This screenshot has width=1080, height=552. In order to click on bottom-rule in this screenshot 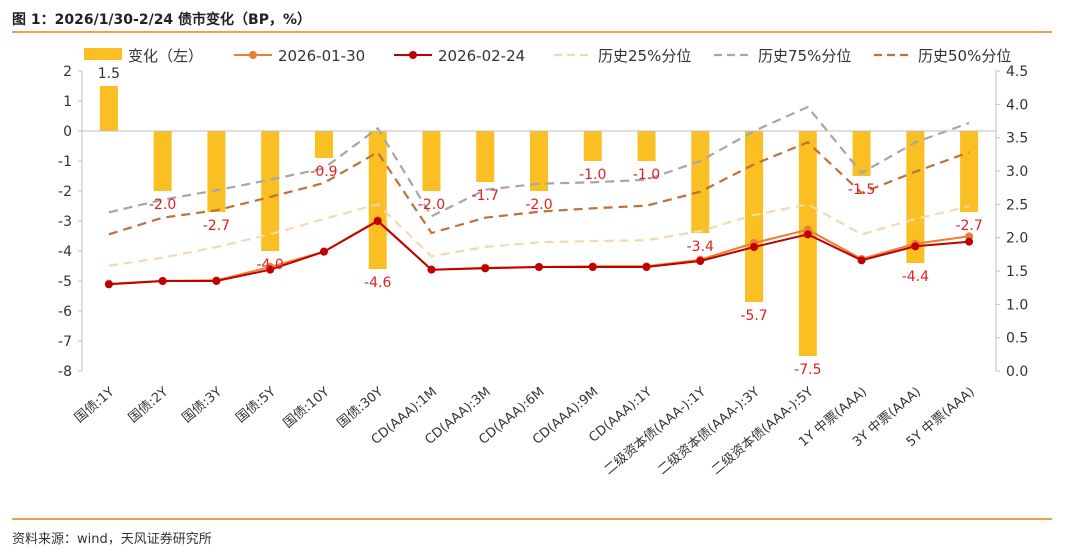, I will do `click(532, 519)`.